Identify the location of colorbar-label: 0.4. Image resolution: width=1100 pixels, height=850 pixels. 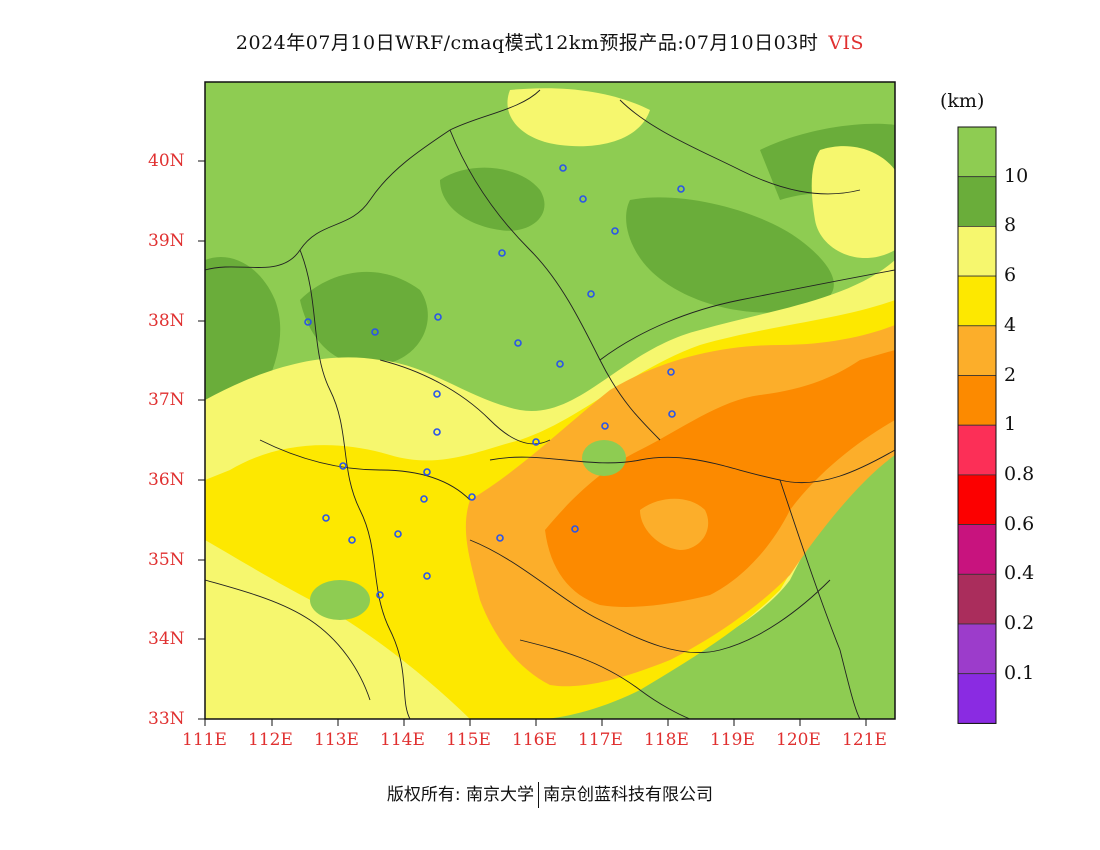
(1019, 573).